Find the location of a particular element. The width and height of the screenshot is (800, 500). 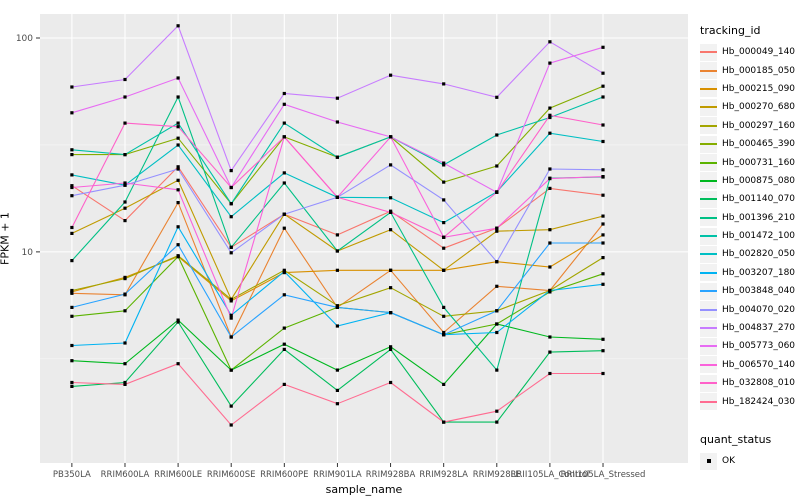

legend-entry-Hb_000270_680: Hb_000270_680 is located at coordinates (750, 107).